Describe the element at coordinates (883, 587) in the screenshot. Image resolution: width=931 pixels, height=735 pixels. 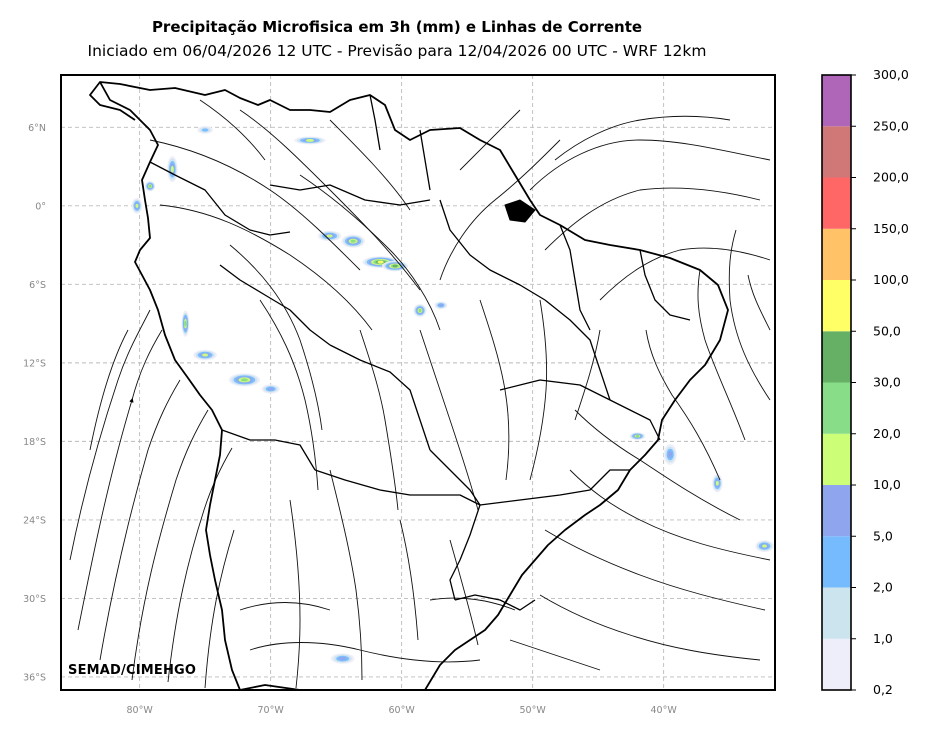
I see `colorbar-label: 2,0` at that location.